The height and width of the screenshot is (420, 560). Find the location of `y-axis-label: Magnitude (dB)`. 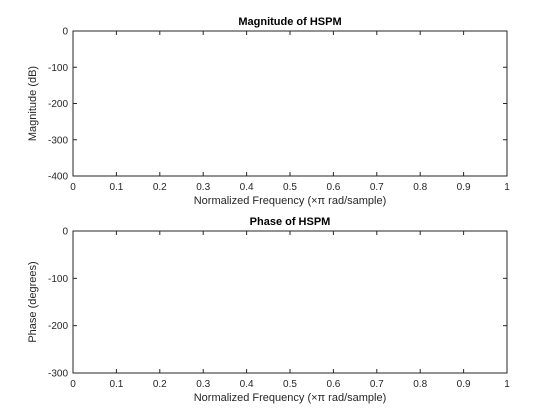

y-axis-label: Magnitude (dB) is located at coordinates (33, 103).